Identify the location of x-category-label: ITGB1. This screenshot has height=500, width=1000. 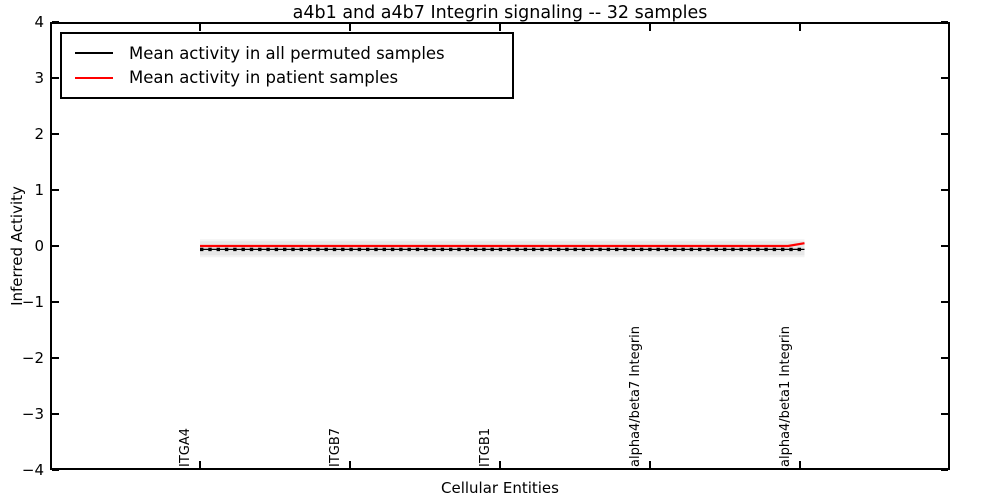
(485, 447).